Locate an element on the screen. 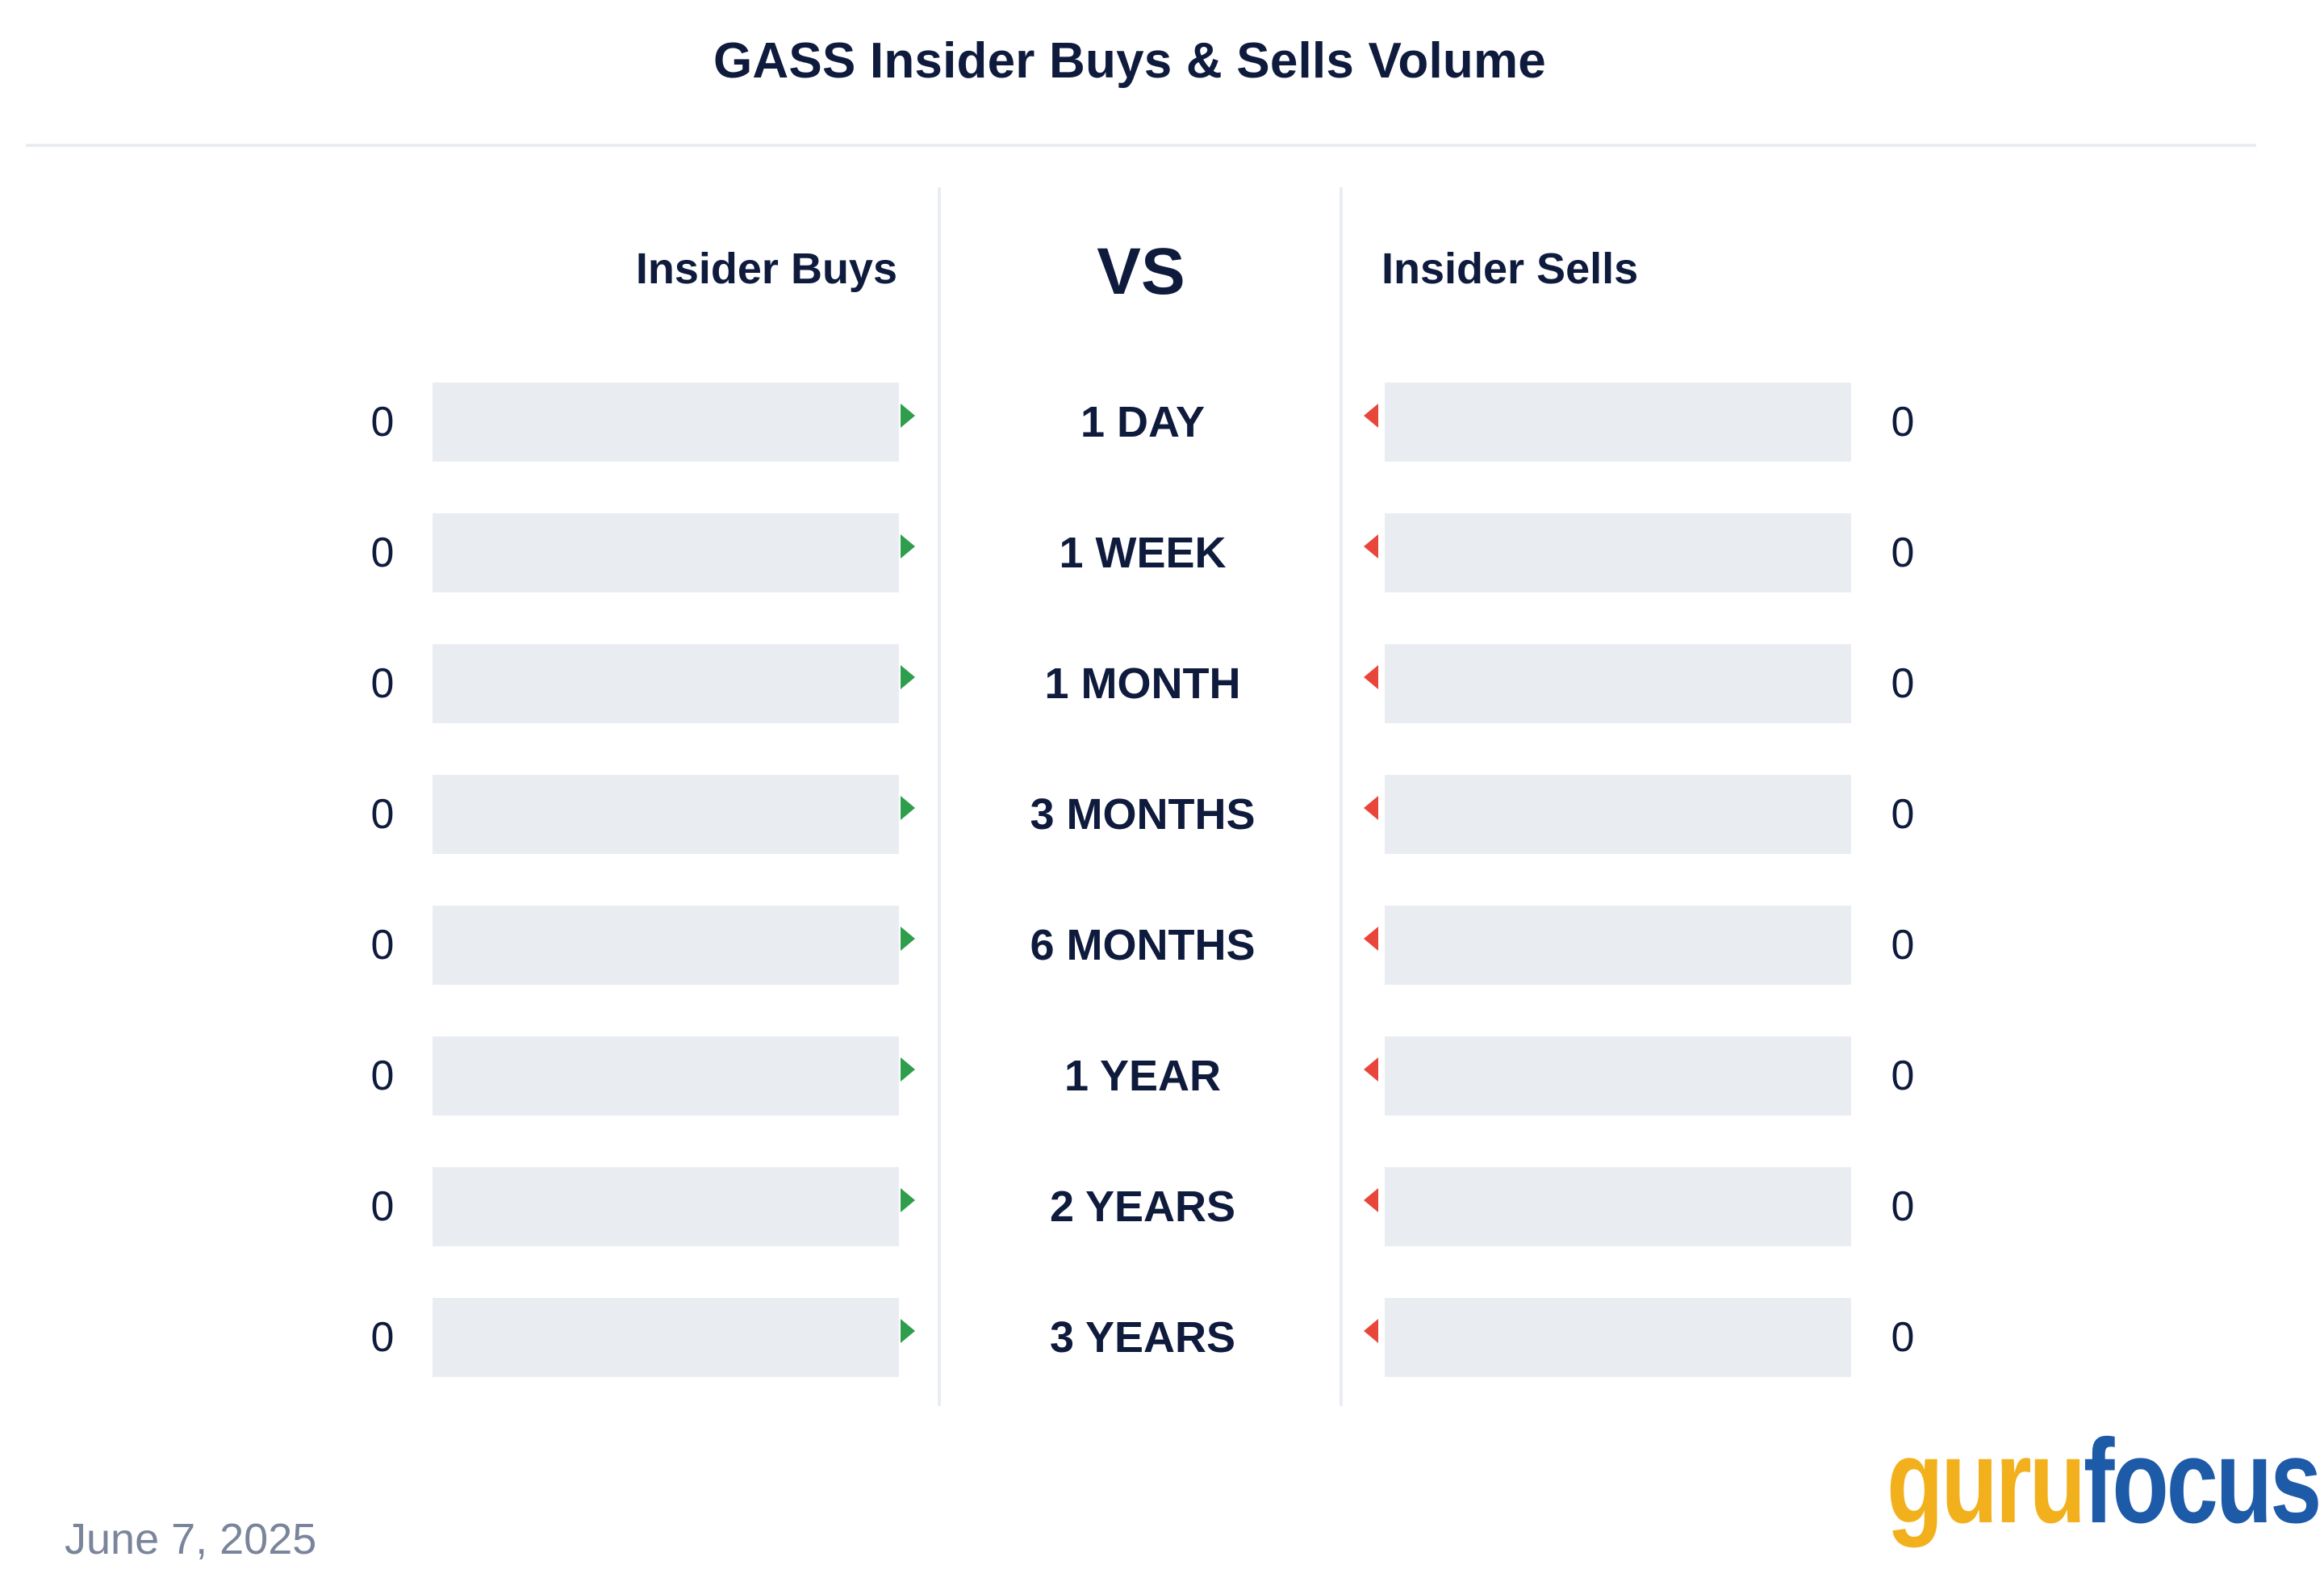 Image resolution: width=2324 pixels, height=1582 pixels. chart-row: 0 3 MONTHS 0 is located at coordinates (1162, 814).